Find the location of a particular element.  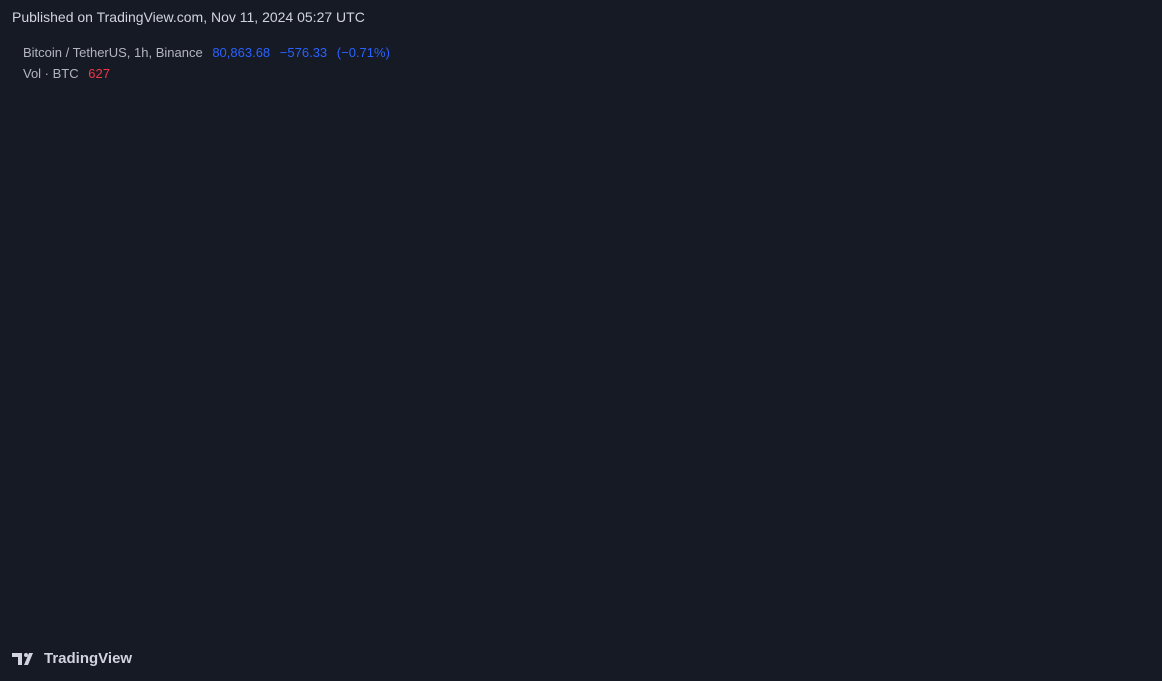

legend-change-pct: (−0.71%) is located at coordinates (363, 52).